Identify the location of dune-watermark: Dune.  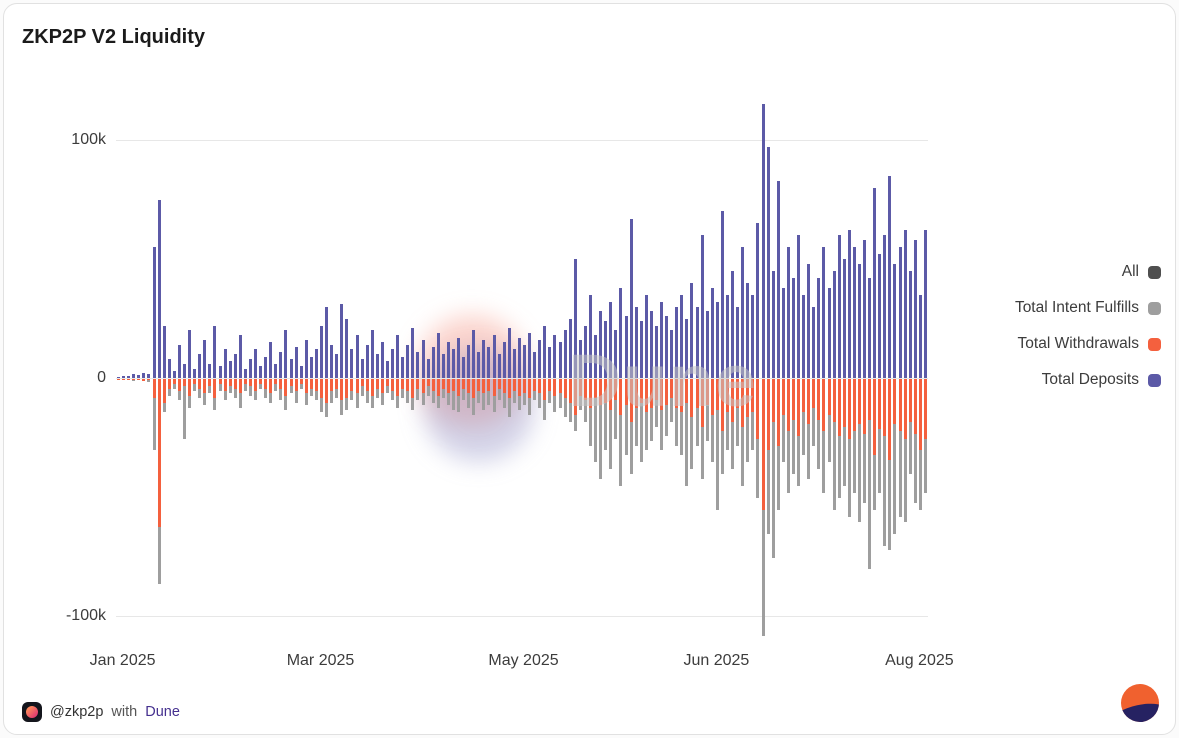
(662, 380).